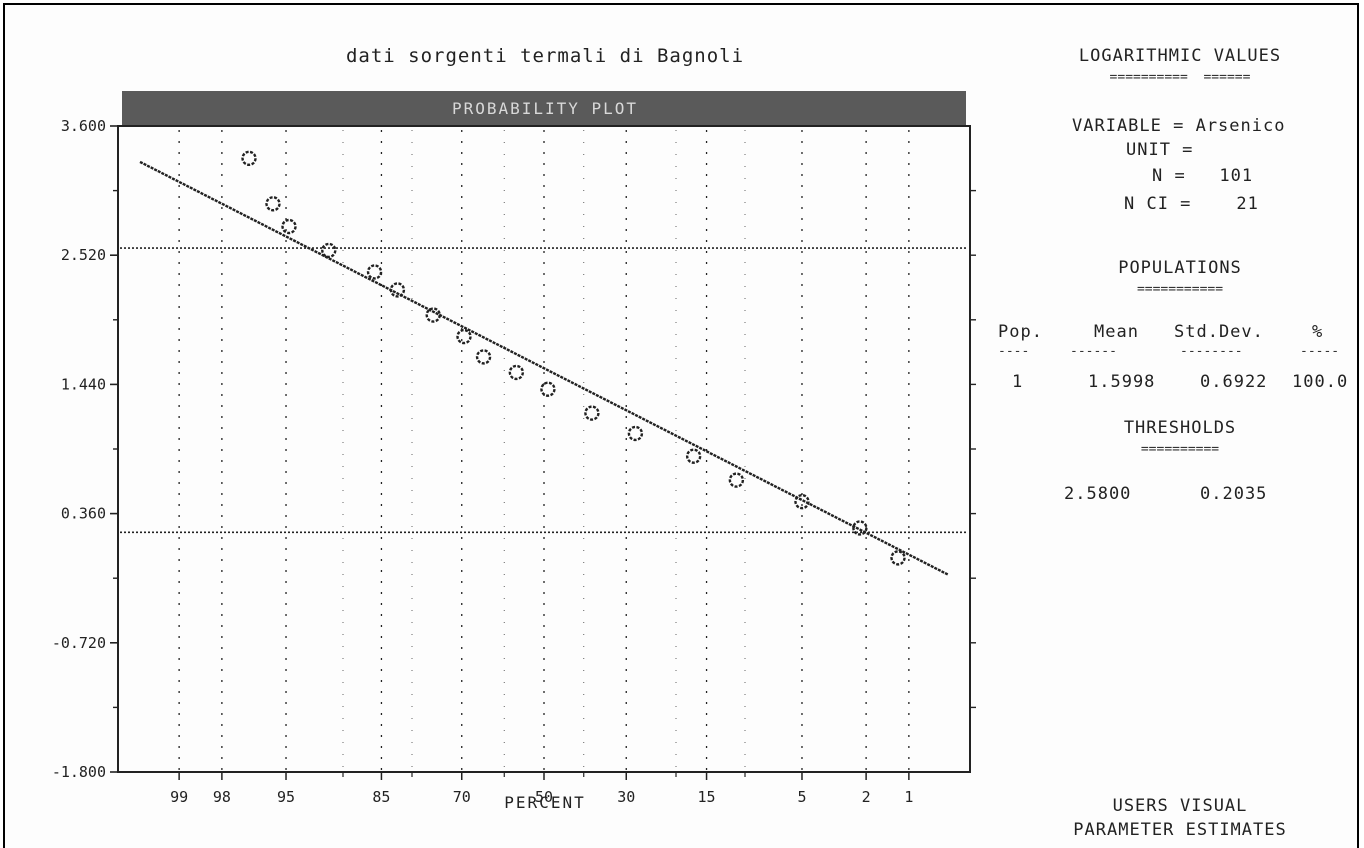 The image size is (1364, 848). Describe the element at coordinates (544, 797) in the screenshot. I see `x-tick-label: 50` at that location.